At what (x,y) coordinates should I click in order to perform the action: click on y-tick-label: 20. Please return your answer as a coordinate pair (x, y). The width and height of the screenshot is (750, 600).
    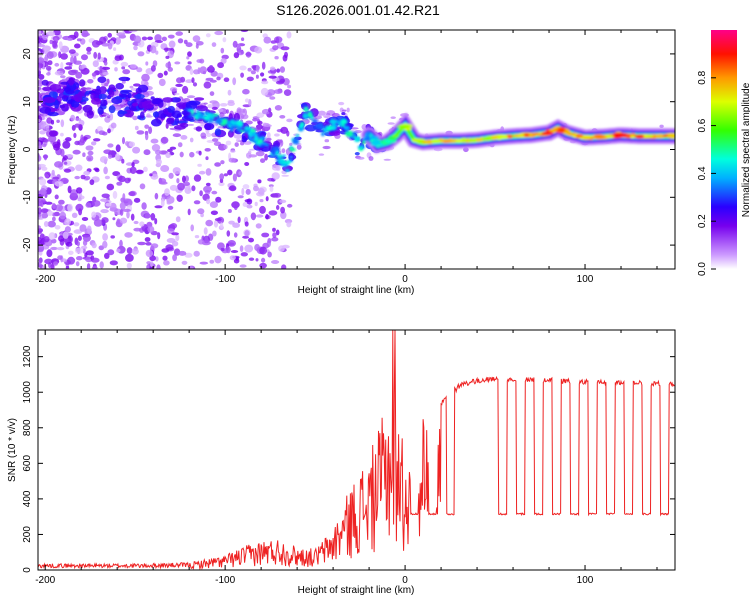
    Looking at the image, I should click on (27, 54).